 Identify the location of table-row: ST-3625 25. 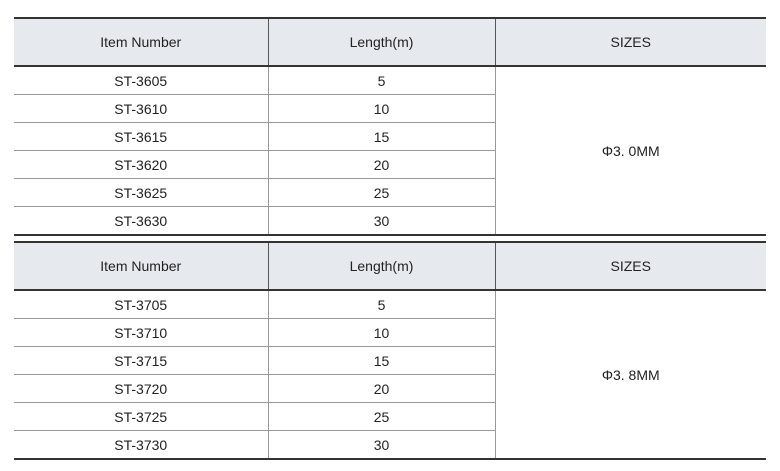
(390, 192).